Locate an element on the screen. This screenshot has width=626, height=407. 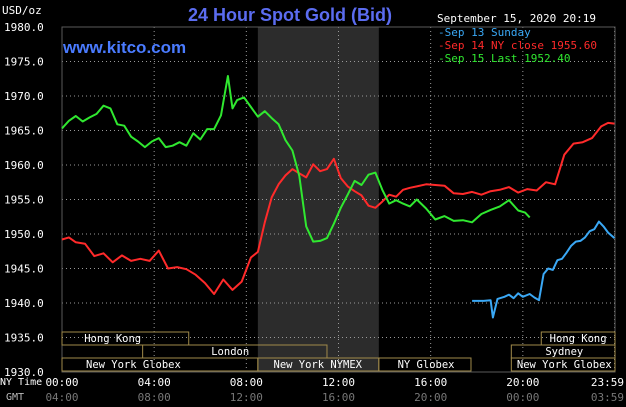
x-tick-label-gmt: 12:00 is located at coordinates (246, 397).